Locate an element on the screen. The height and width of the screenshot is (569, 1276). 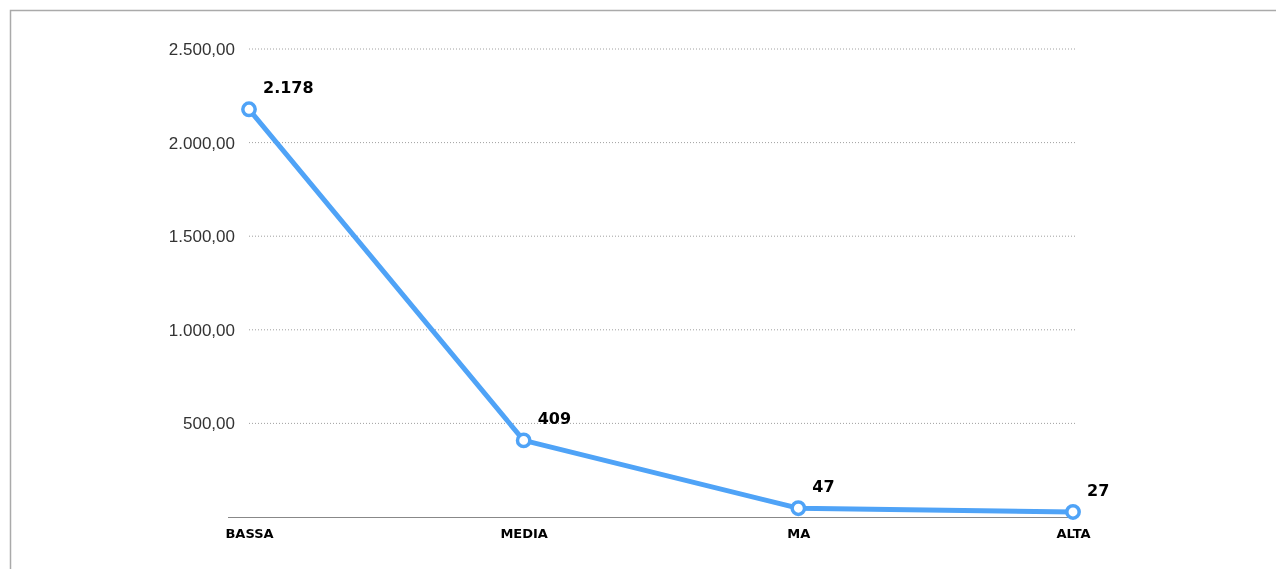
data-label: 47 is located at coordinates (823, 487).